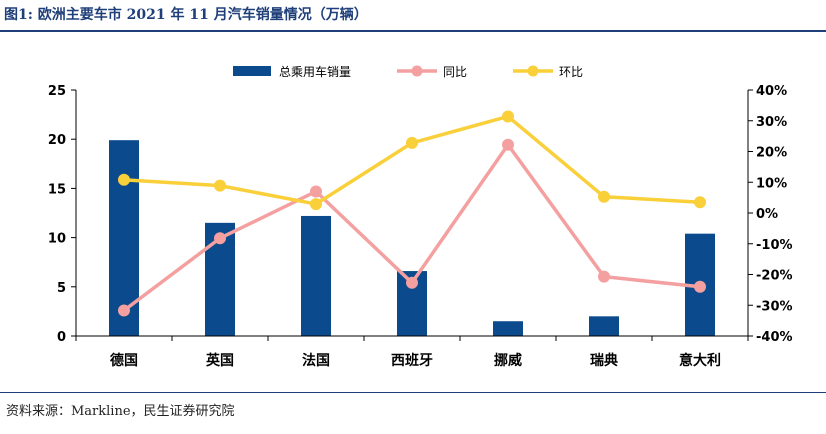 This screenshot has width=826, height=434. What do you see at coordinates (219, 360) in the screenshot?
I see `x-tick-label: 英国` at bounding box center [219, 360].